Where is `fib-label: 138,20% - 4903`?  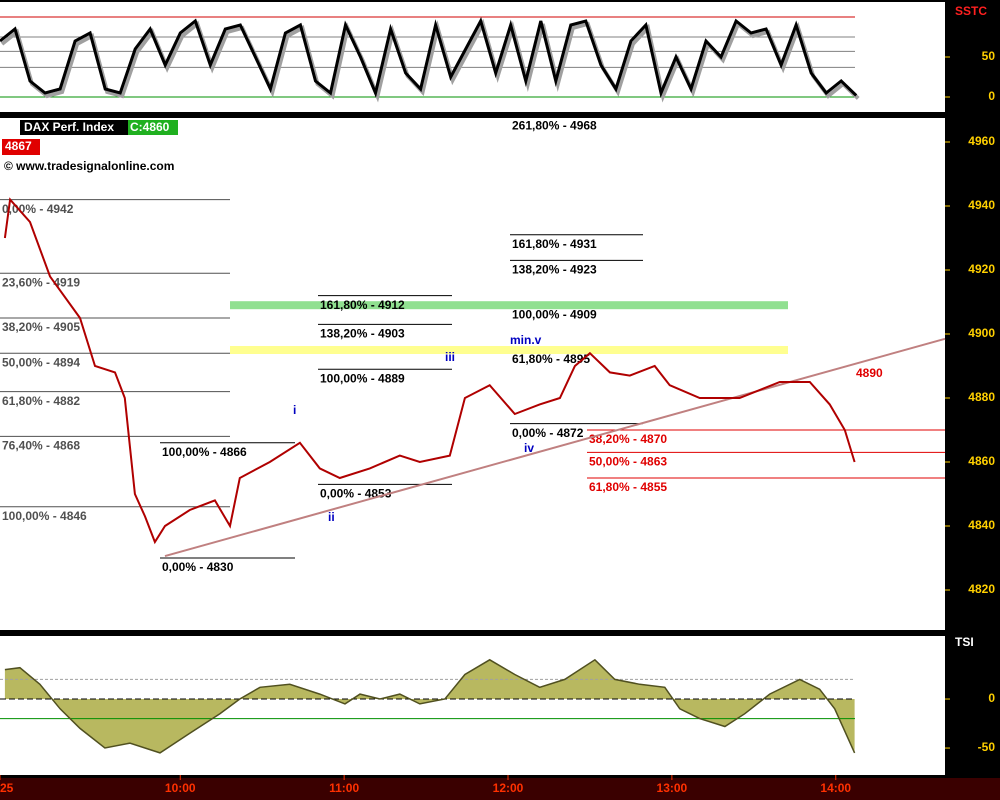
fib-label: 138,20% - 4903 is located at coordinates (362, 334).